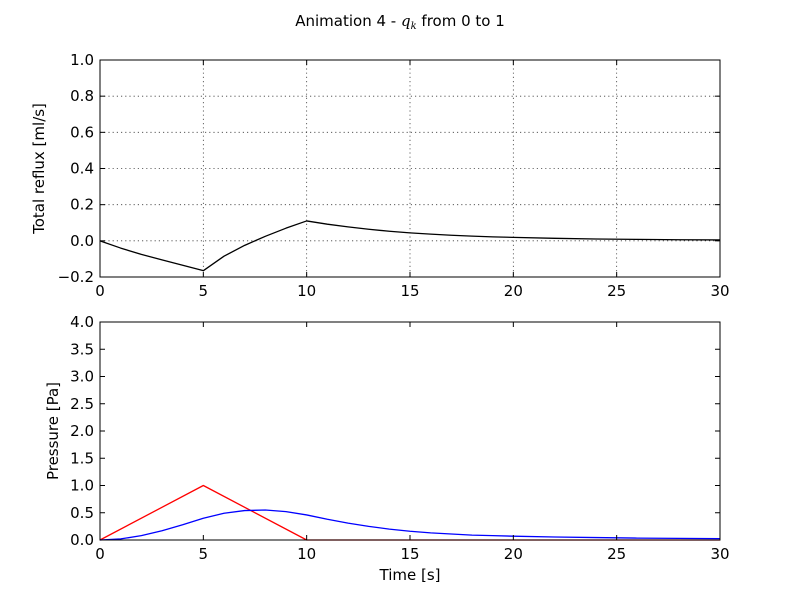  Describe the element at coordinates (410, 575) in the screenshot. I see `x-axis-label: Time [s]` at that location.